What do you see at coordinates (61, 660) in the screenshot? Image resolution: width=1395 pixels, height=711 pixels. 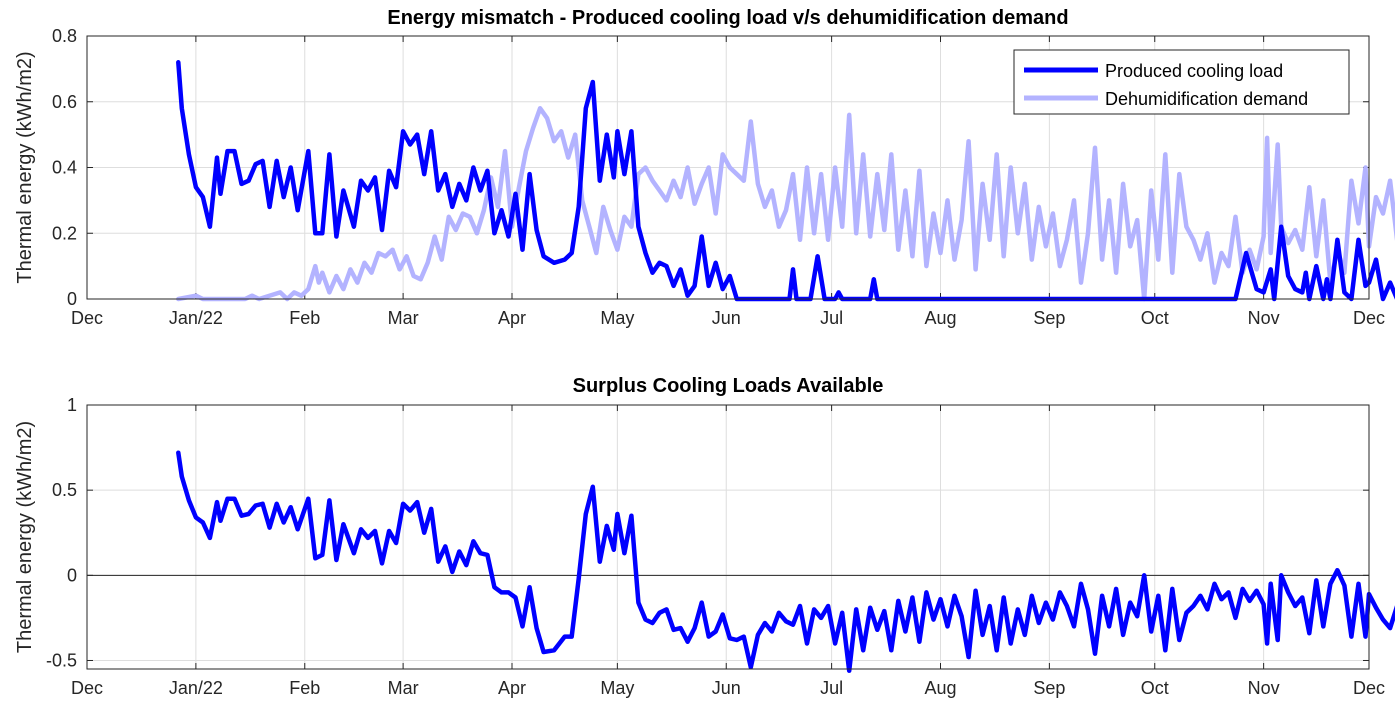 I see `y-tick-label: -0.5` at bounding box center [61, 660].